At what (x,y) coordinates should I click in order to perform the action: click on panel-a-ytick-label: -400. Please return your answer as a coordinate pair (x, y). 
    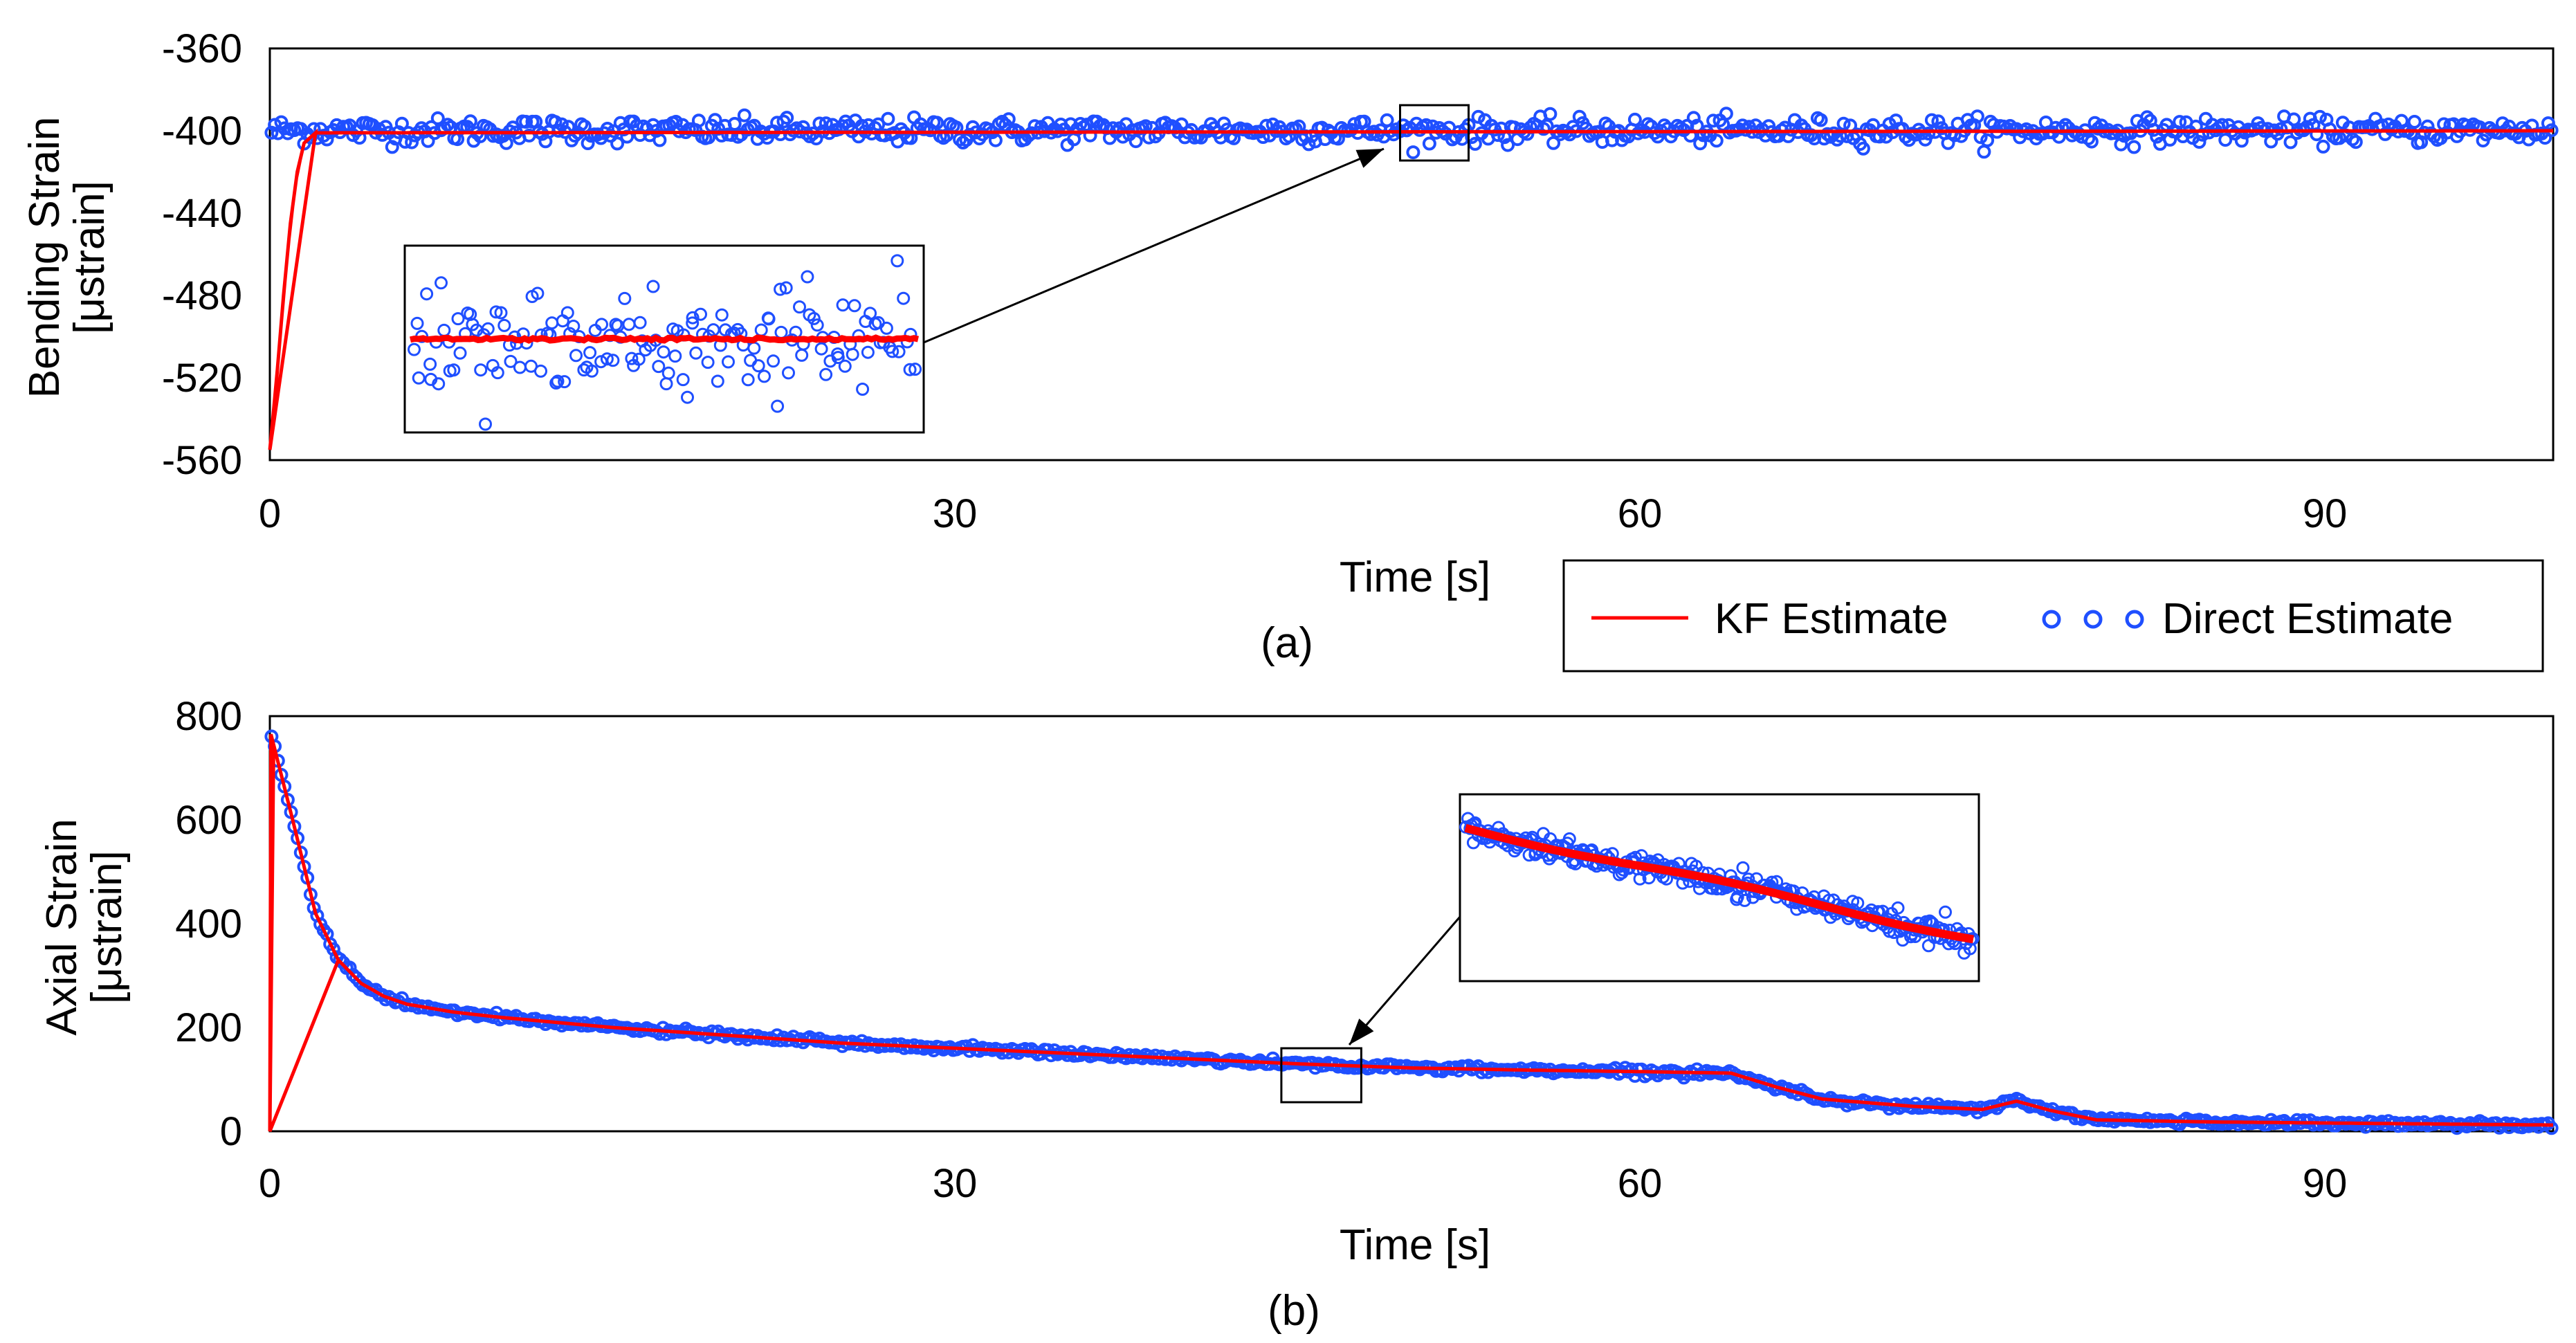
    Looking at the image, I should click on (202, 131).